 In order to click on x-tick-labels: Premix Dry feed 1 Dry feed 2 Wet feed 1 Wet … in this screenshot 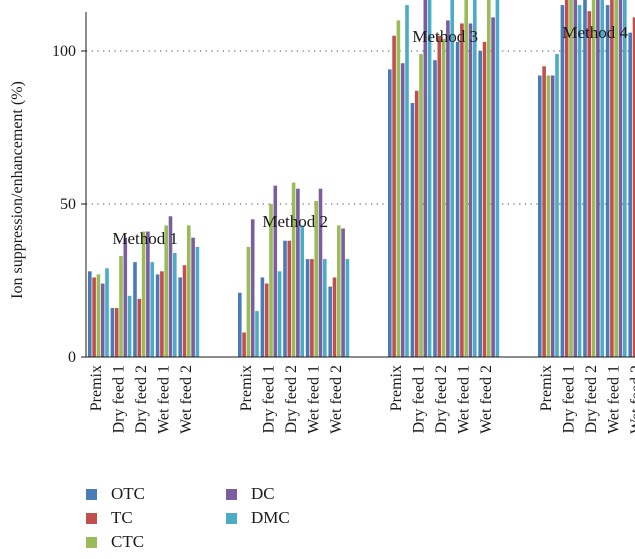, I will do `click(361, 399)`.